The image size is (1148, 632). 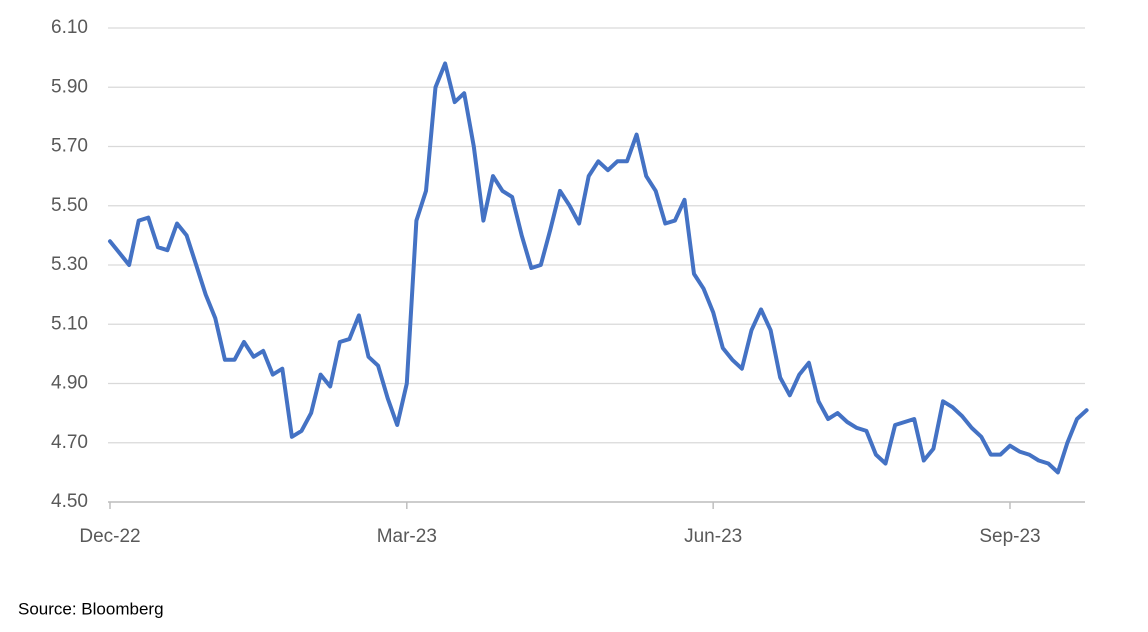 I want to click on y-tick-label: 5.10, so click(x=69, y=323).